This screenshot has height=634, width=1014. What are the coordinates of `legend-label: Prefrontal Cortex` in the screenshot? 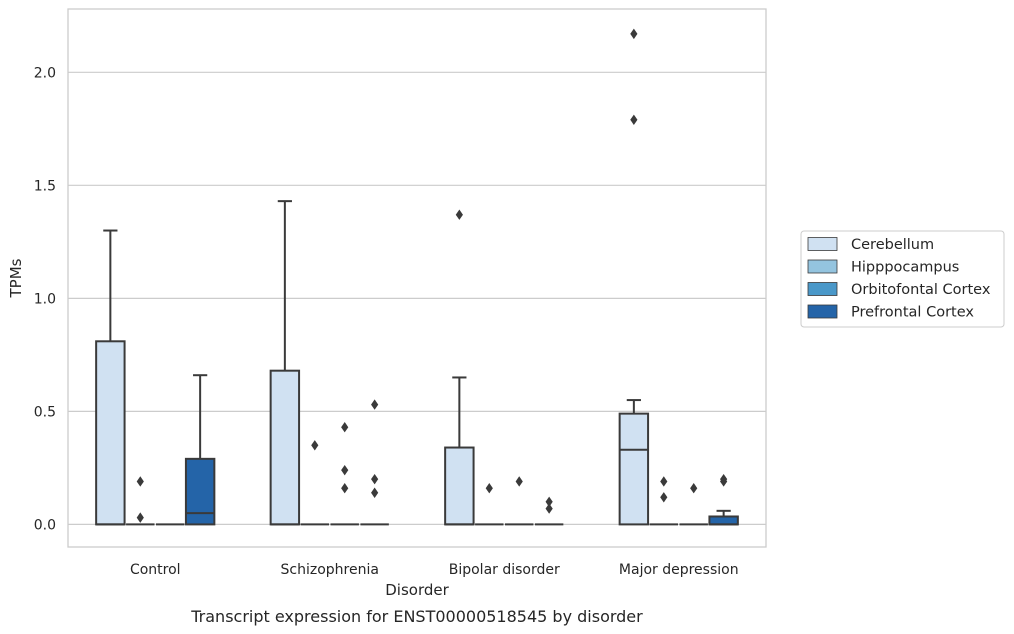 It's located at (912, 313).